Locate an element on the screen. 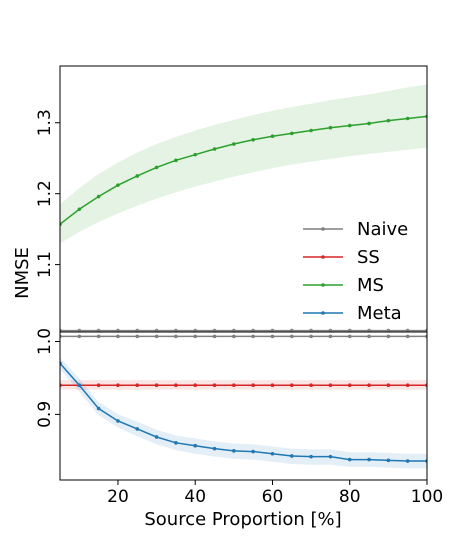  x-tick-label: 40 is located at coordinates (195, 497).